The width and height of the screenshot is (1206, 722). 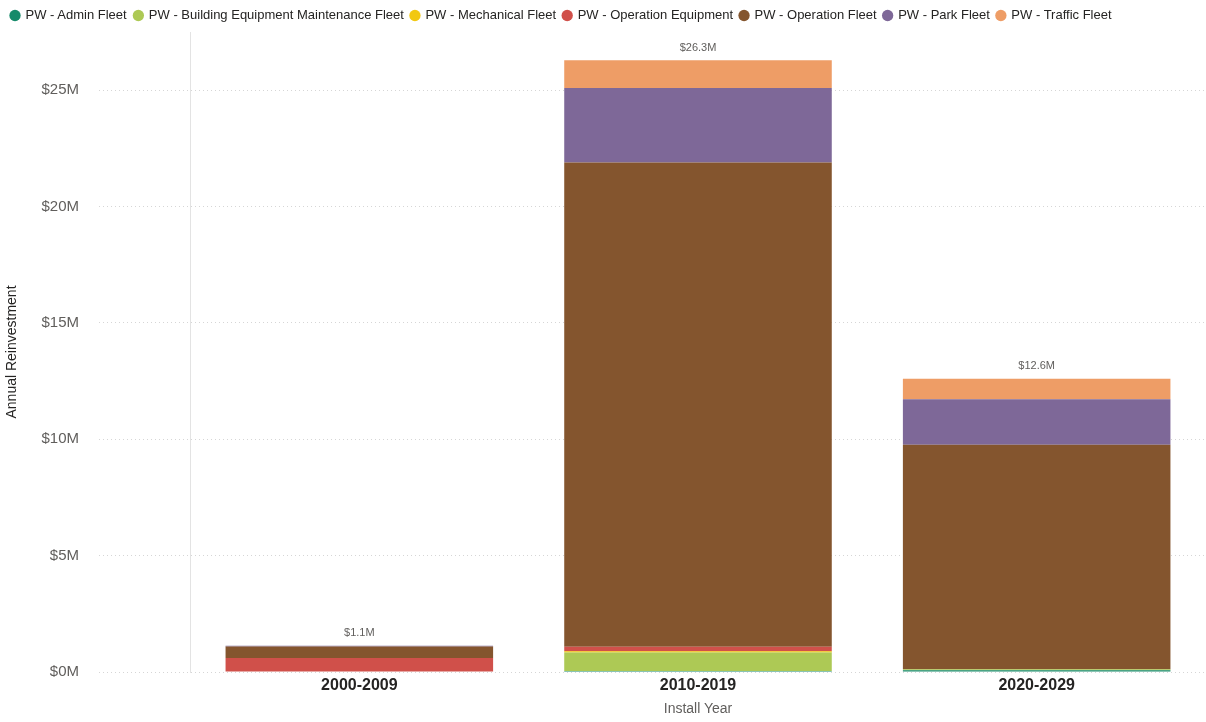 What do you see at coordinates (276, 15) in the screenshot?
I see `legend-label: PW - Building Equipment Maintenance Fleet` at bounding box center [276, 15].